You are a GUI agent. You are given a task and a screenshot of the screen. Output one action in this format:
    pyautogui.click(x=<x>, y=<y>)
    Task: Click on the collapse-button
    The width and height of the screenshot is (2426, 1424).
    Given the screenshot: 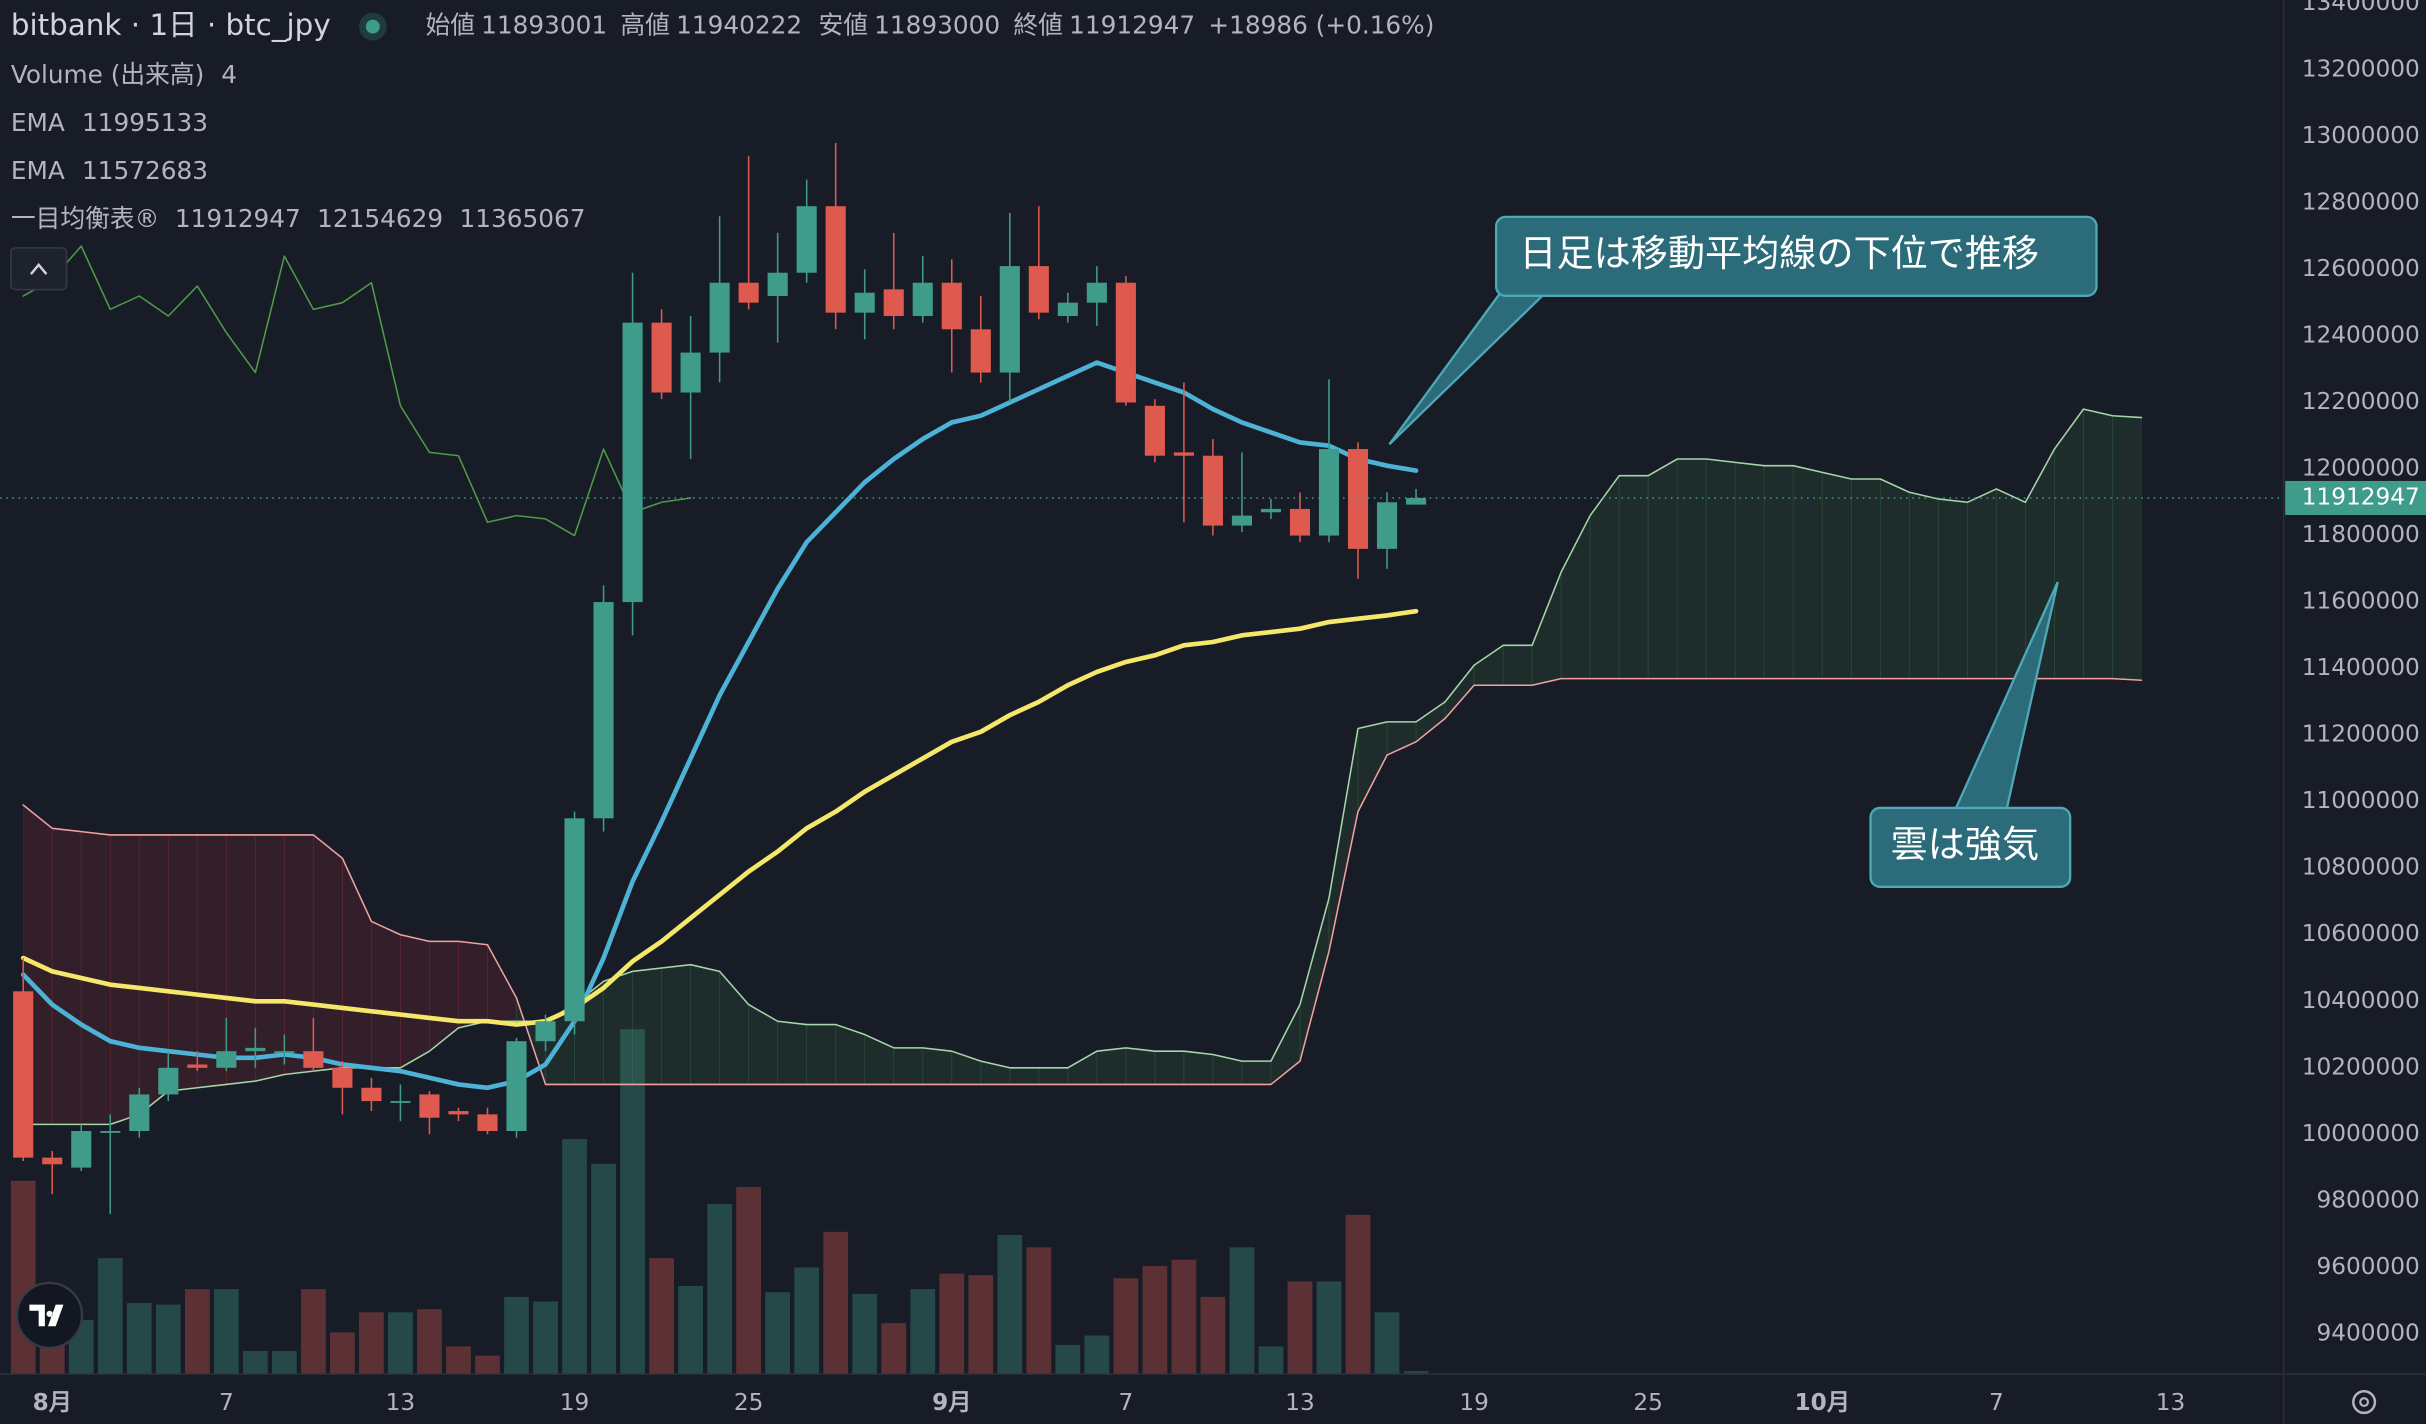 What is the action you would take?
    pyautogui.click(x=39, y=269)
    